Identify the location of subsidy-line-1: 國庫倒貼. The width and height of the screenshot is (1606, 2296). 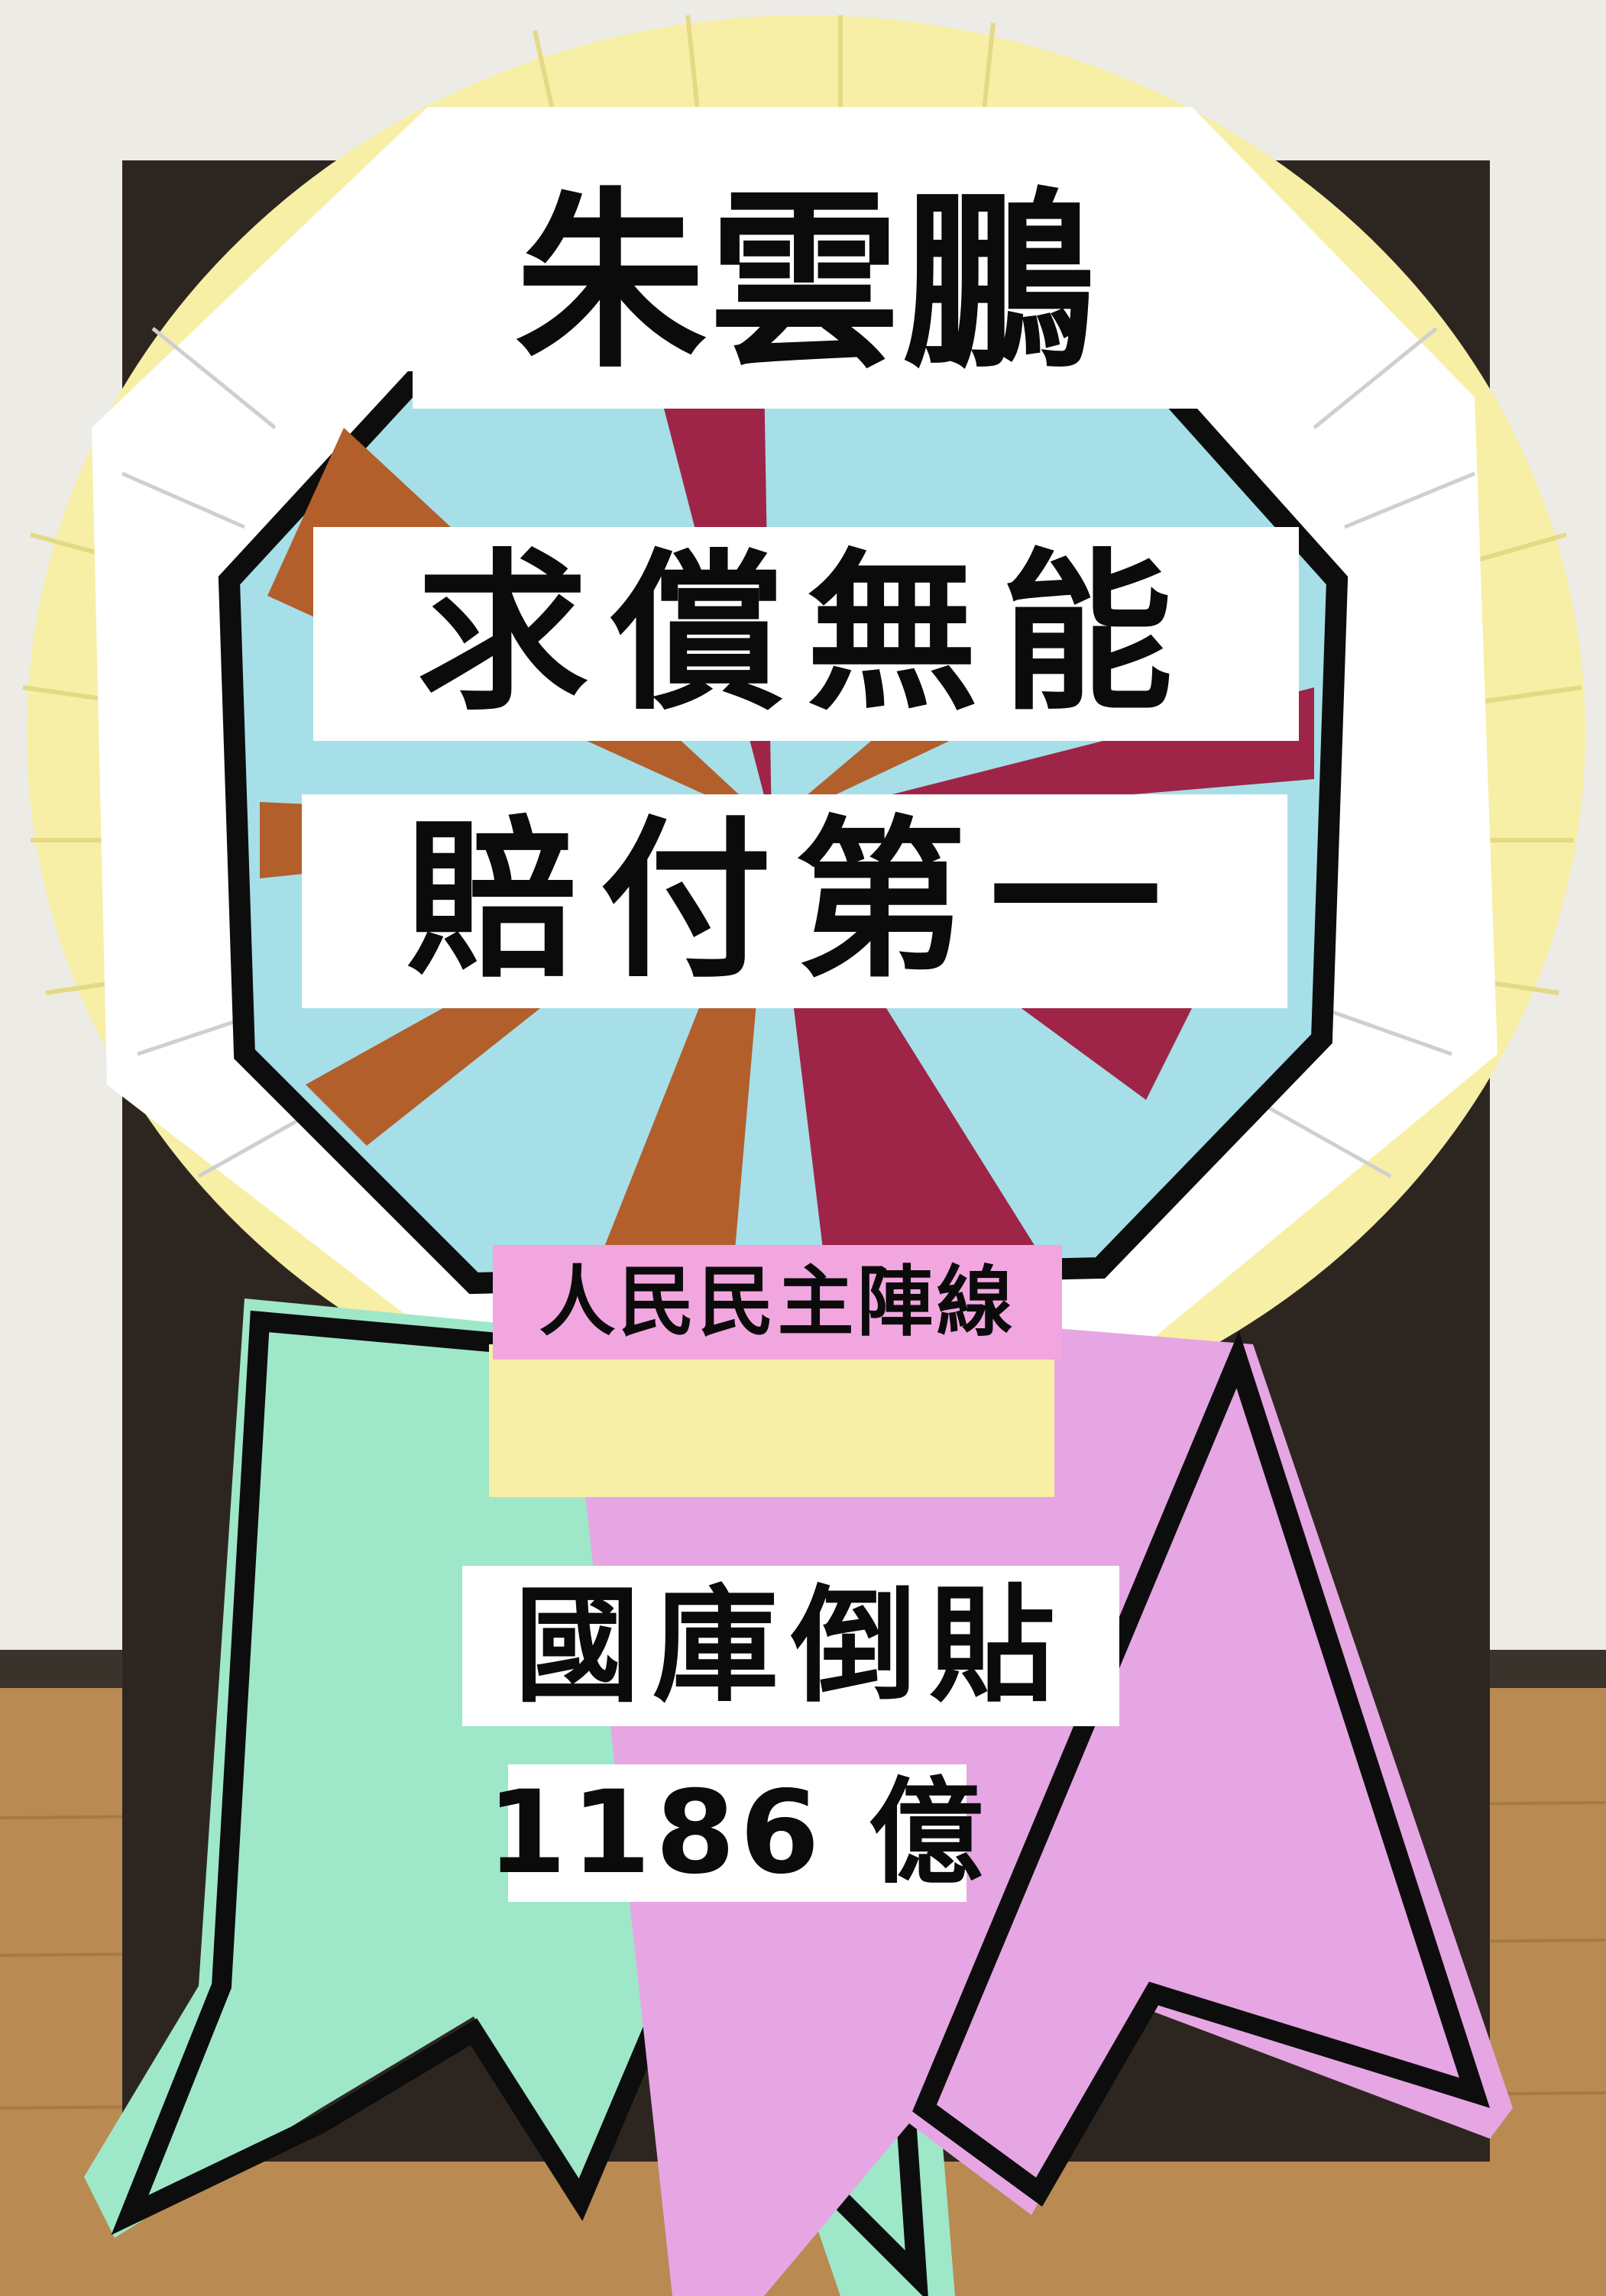
(790, 1646).